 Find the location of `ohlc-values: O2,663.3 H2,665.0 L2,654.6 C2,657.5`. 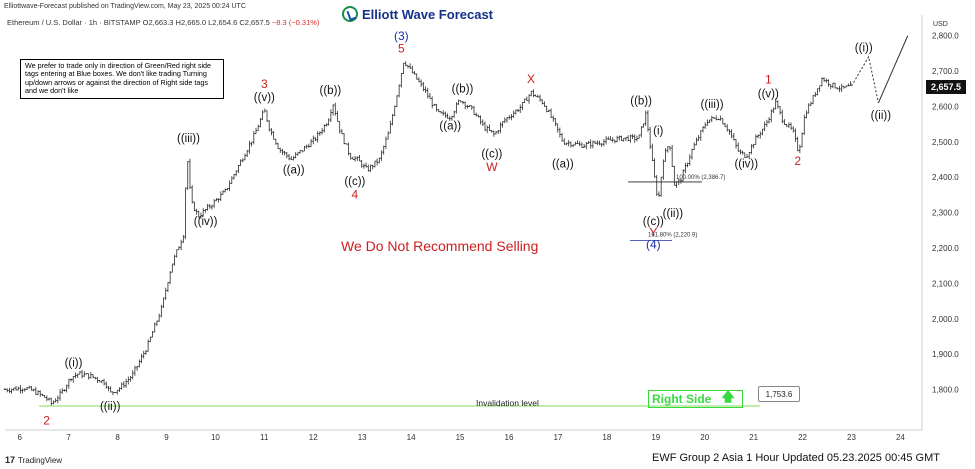

ohlc-values: O2,663.3 H2,665.0 L2,654.6 C2,657.5 is located at coordinates (206, 22).